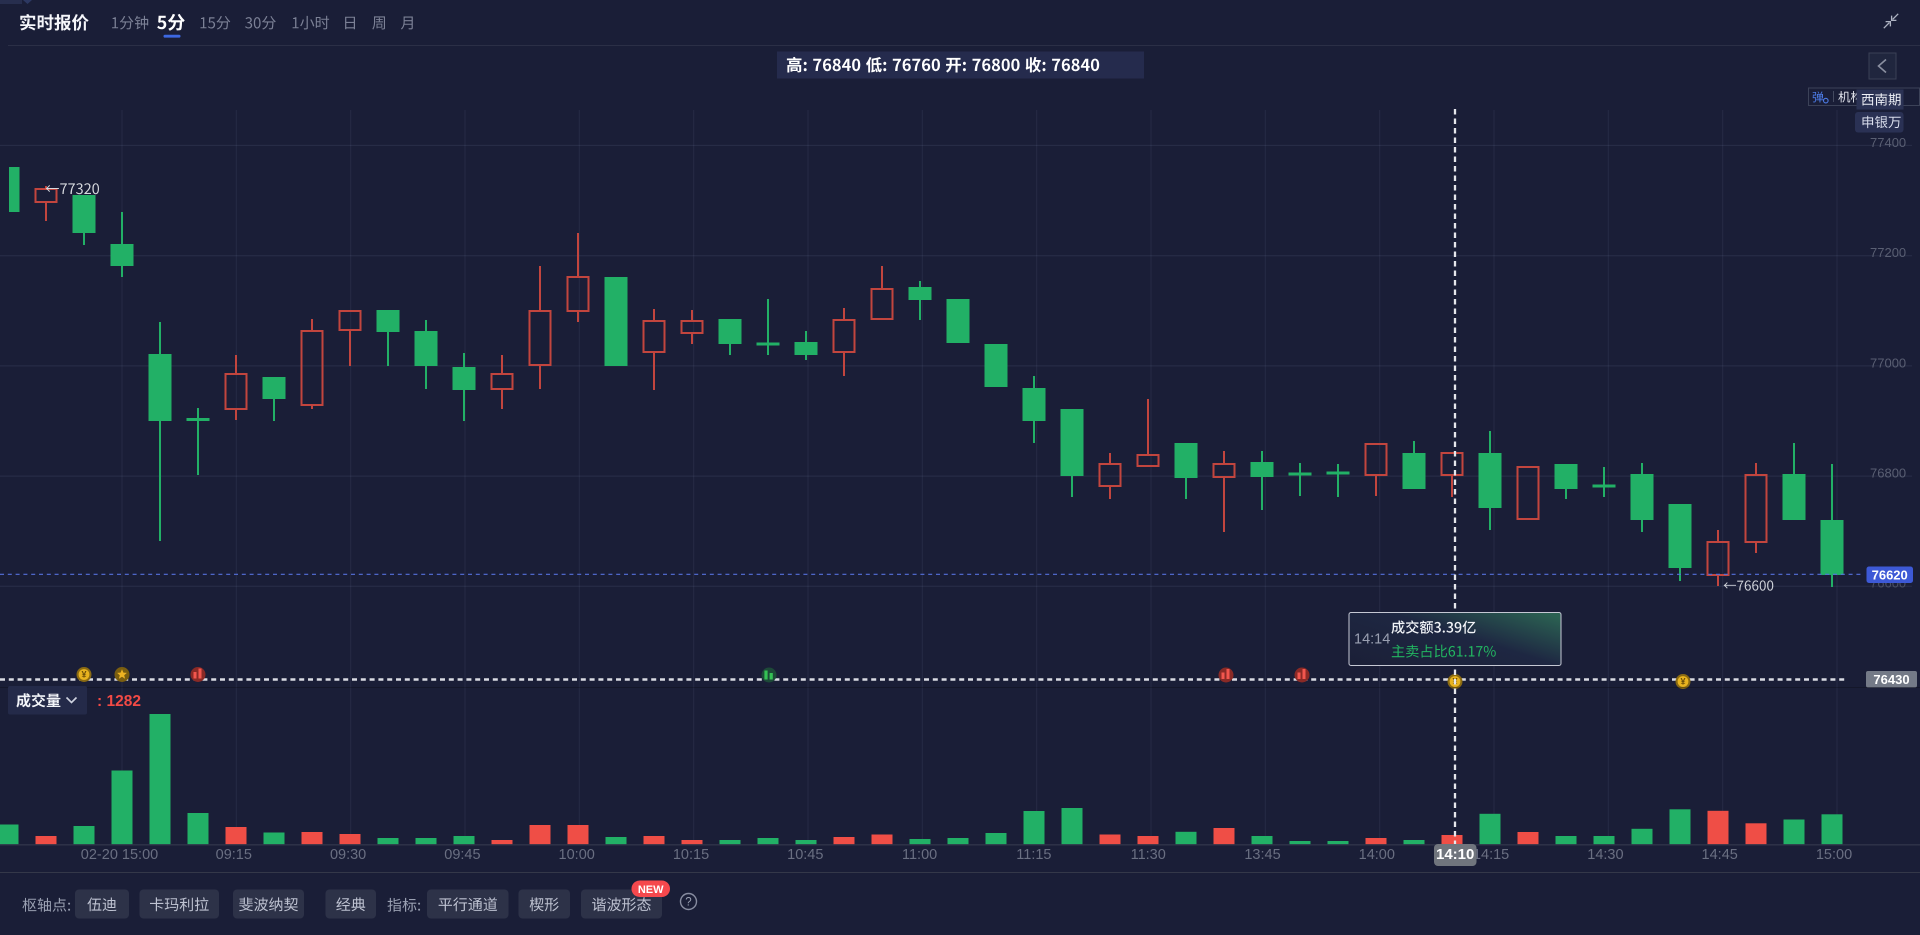 The width and height of the screenshot is (1920, 935). Describe the element at coordinates (1834, 855) in the screenshot. I see `svg-text: 15:00` at that location.